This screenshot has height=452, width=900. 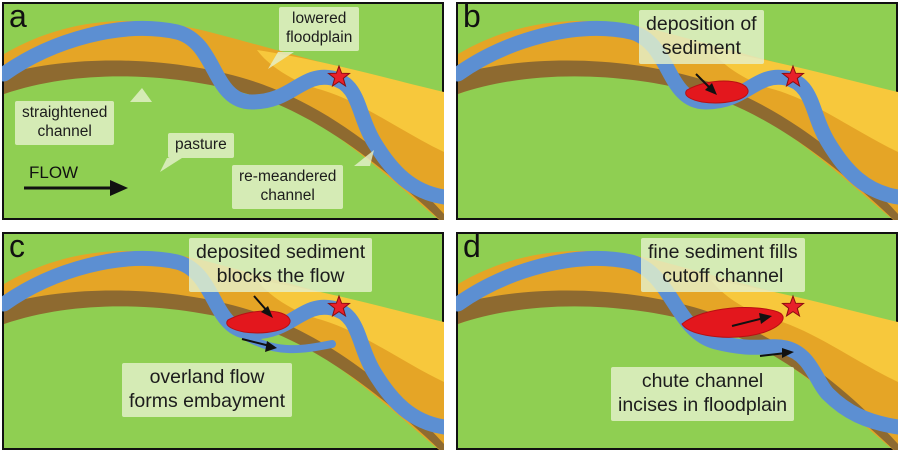 What do you see at coordinates (17, 246) in the screenshot?
I see `panel-letter-c: c` at bounding box center [17, 246].